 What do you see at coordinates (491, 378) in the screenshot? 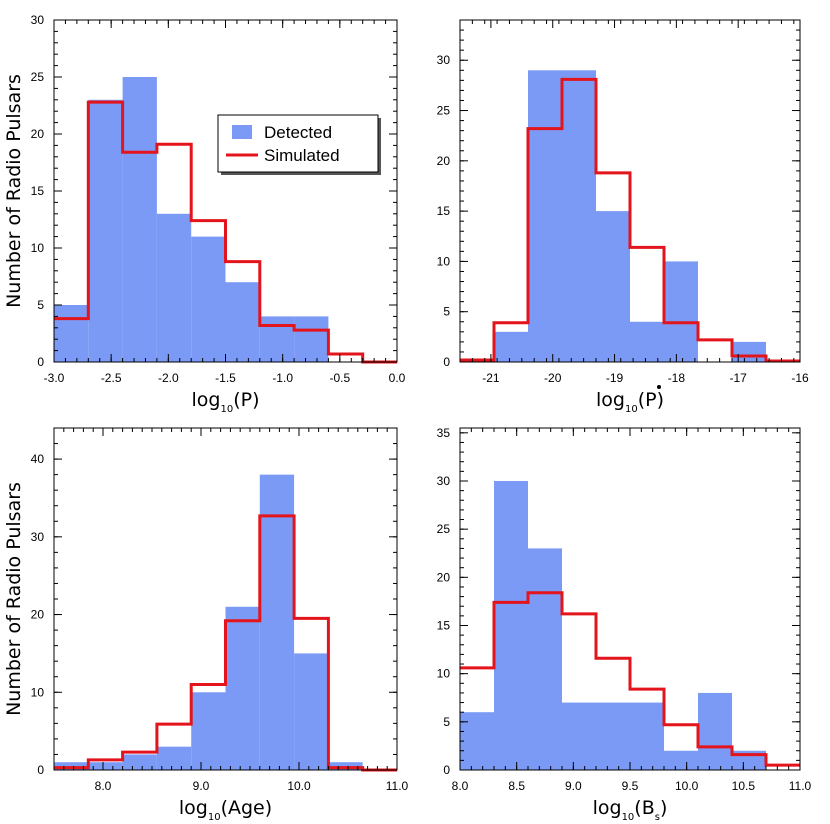
I see `x-tick-label: -21` at bounding box center [491, 378].